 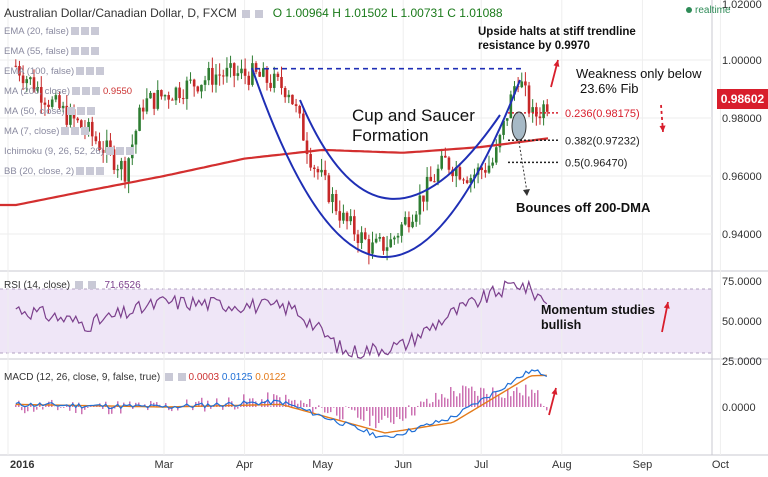 I want to click on rsi-header: RSI (14, close) 71.6526, so click(x=72, y=285).